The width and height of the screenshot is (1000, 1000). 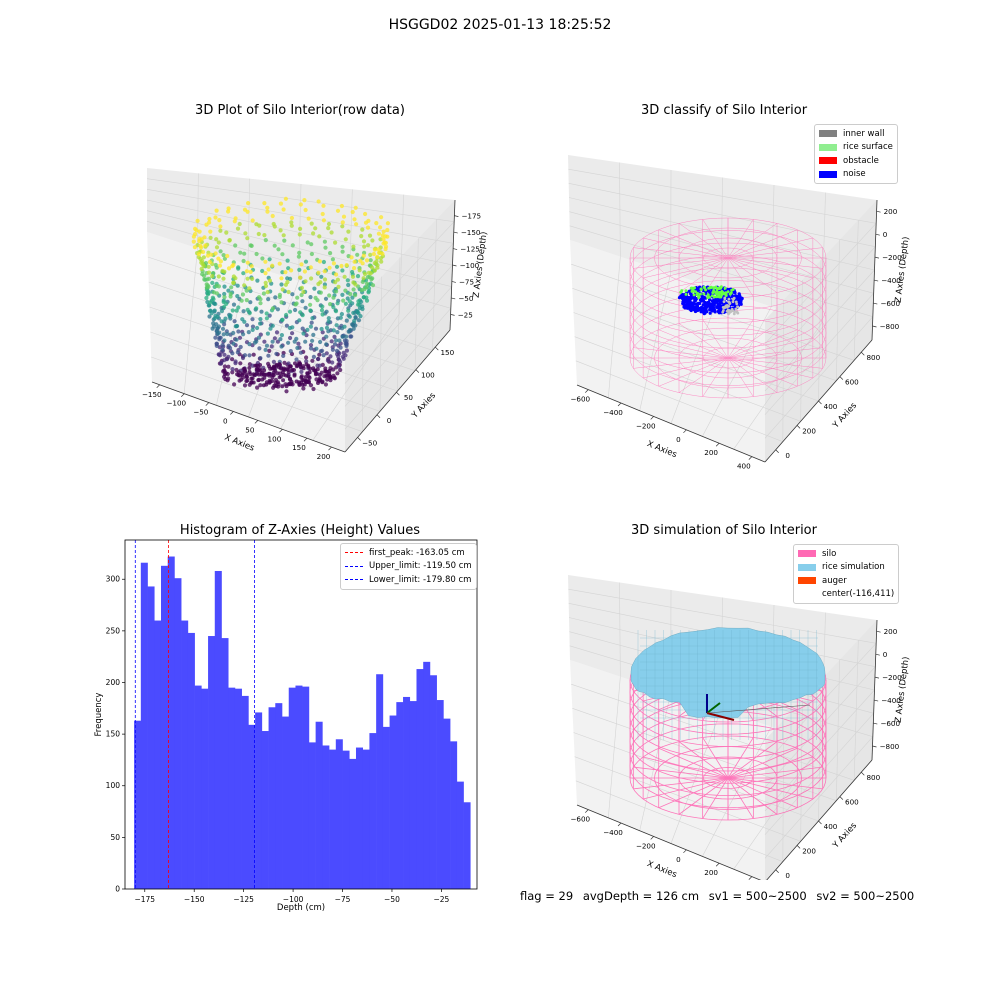 What do you see at coordinates (587, 811) in the screenshot?
I see `x-tick` at bounding box center [587, 811].